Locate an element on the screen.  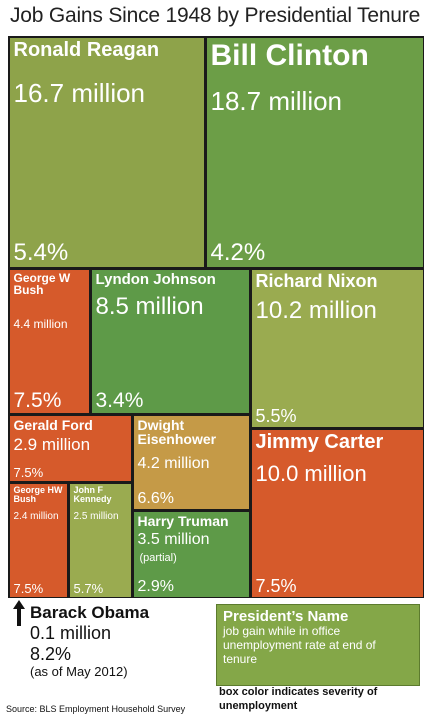
treemap-tile-carter: Jimmy Carter 10.0 million 7.5% is located at coordinates (337, 513).